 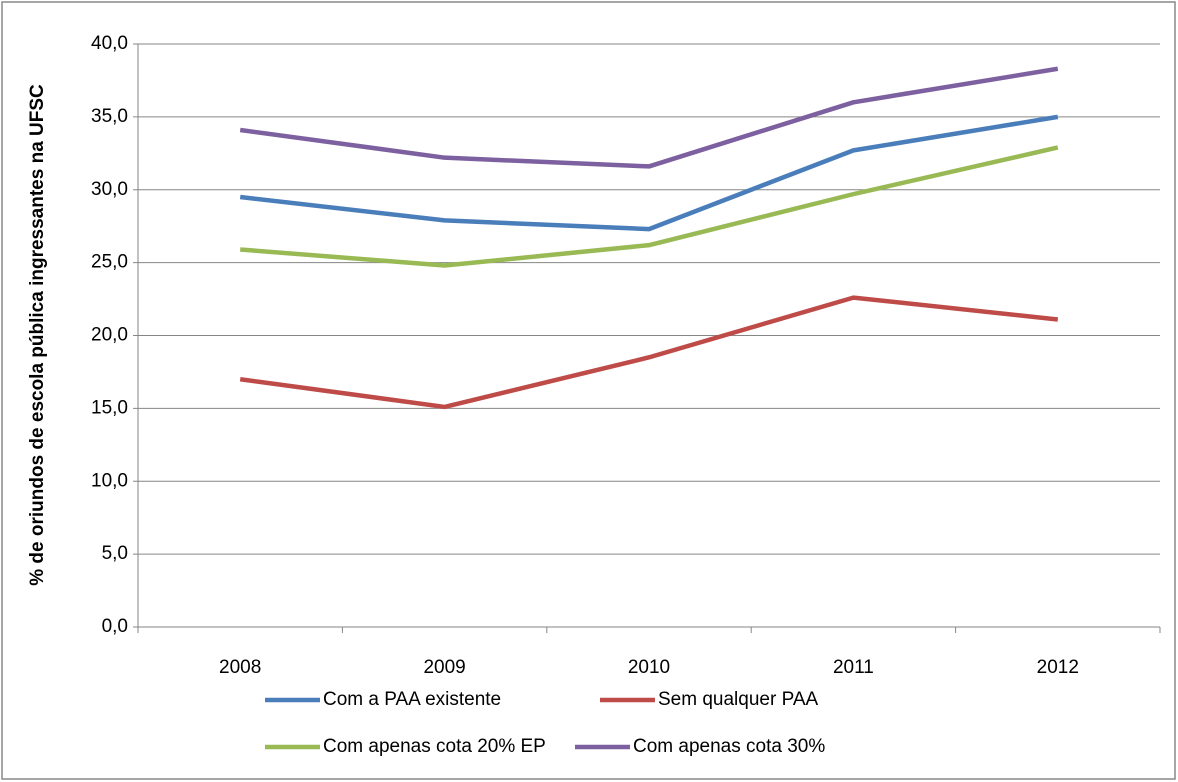 I want to click on y-tick-label: 35,0, so click(x=109, y=116).